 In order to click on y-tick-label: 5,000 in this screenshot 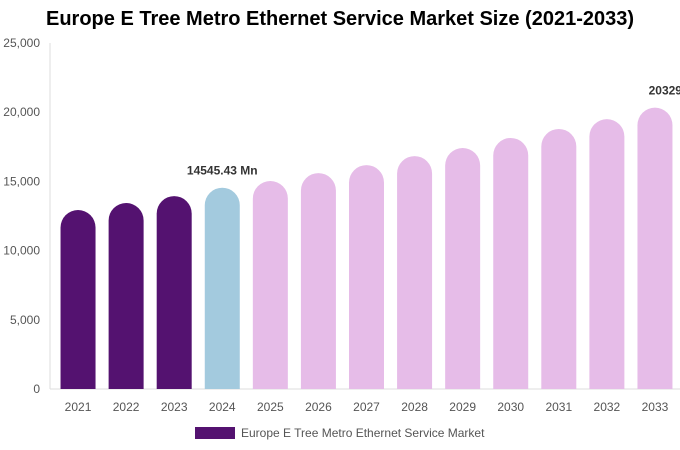, I will do `click(25, 320)`.